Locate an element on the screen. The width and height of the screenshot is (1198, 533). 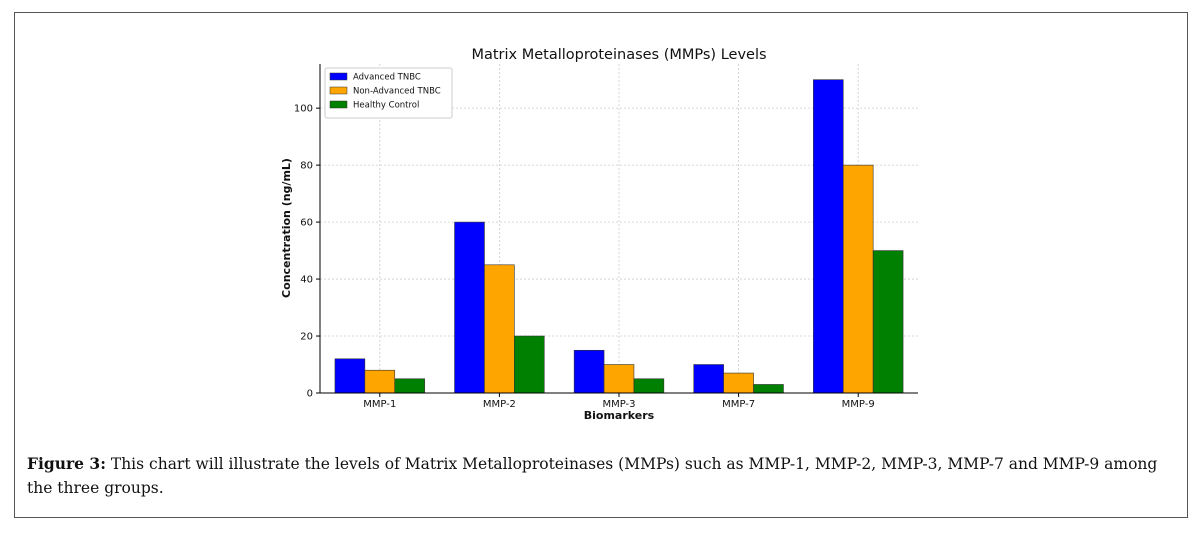
y-tick-label: 20 is located at coordinates (306, 337).